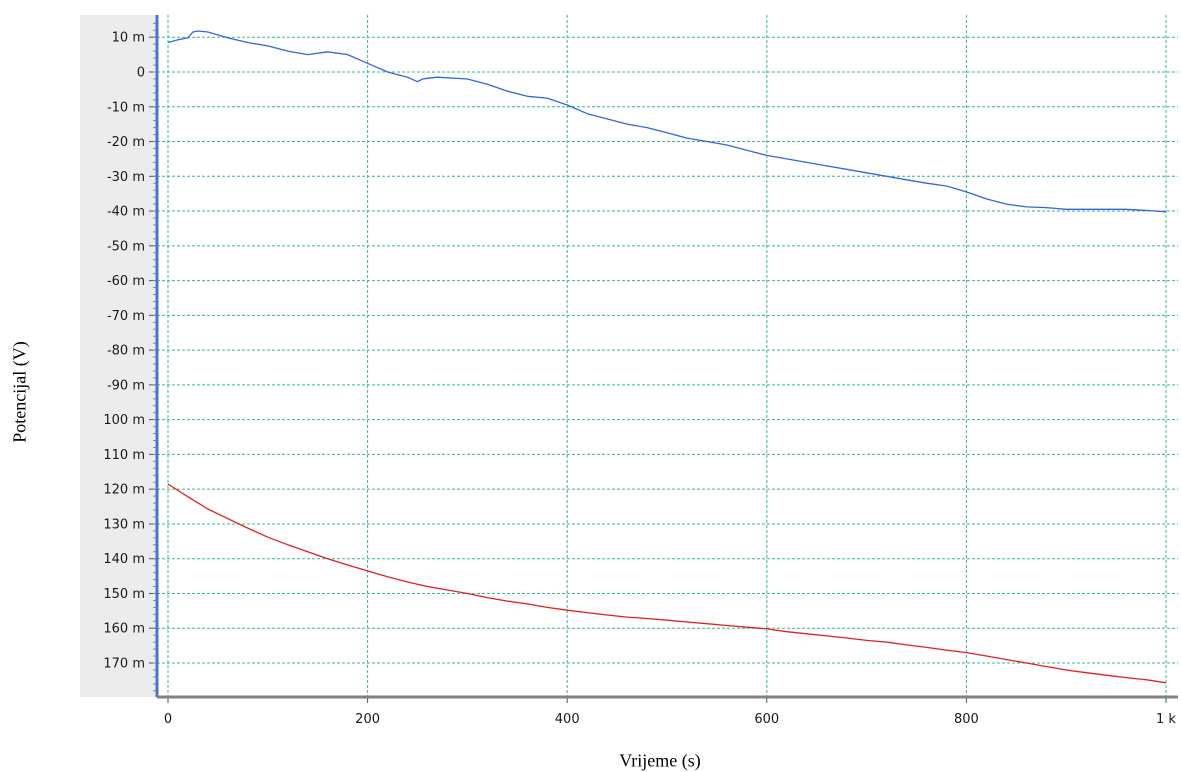 This screenshot has height=772, width=1181. I want to click on y-tick-label: -90 m, so click(126, 385).